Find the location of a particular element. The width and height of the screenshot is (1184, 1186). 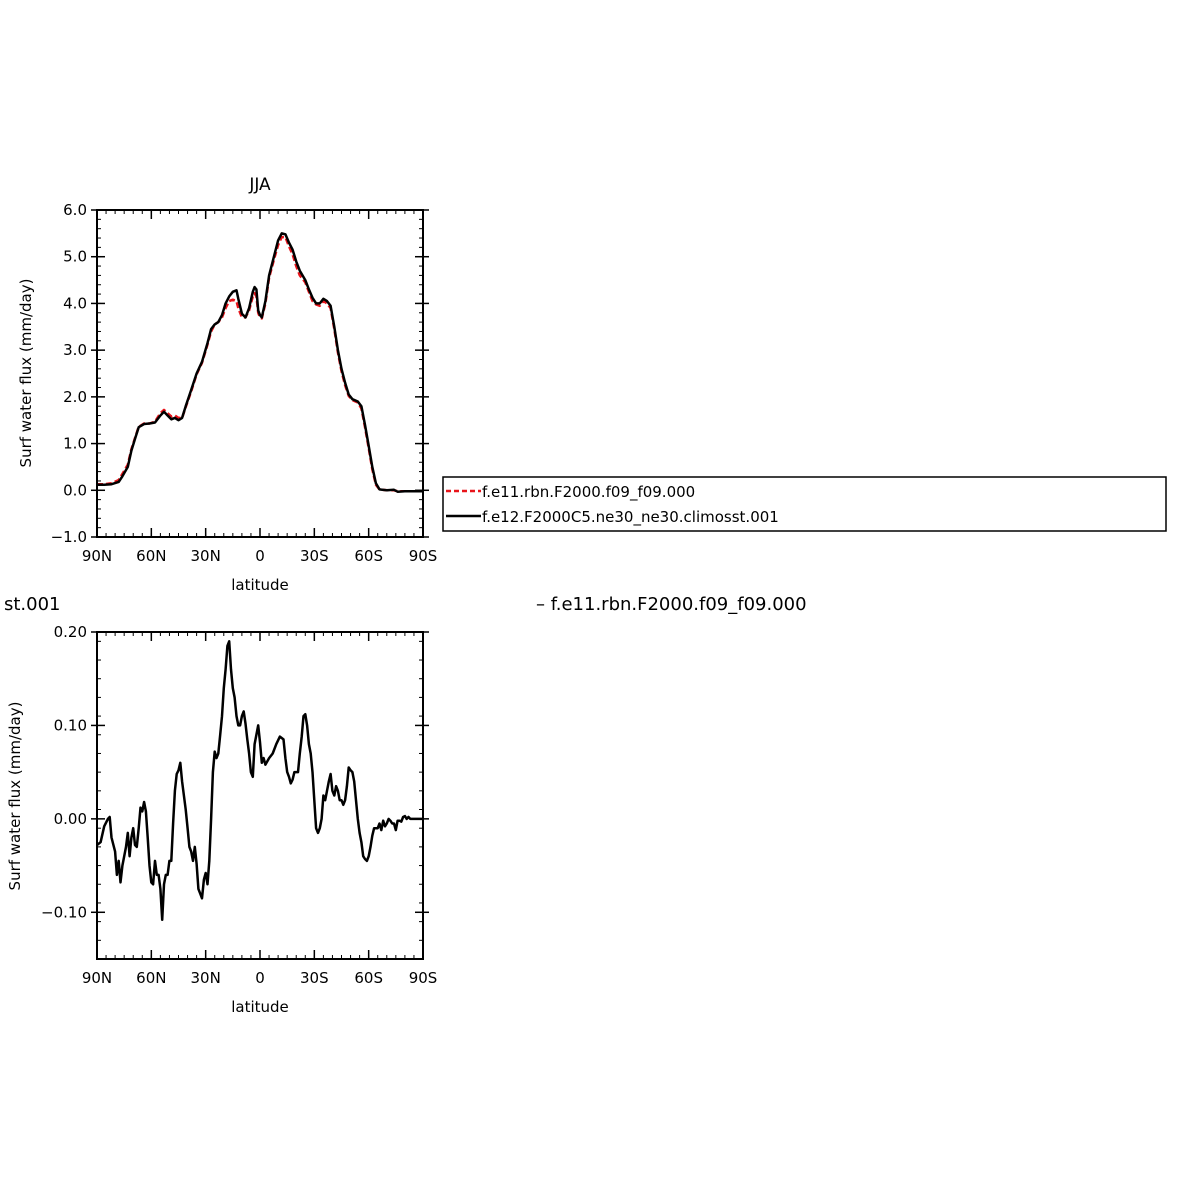

partial-title-left: st.001 is located at coordinates (32, 604).